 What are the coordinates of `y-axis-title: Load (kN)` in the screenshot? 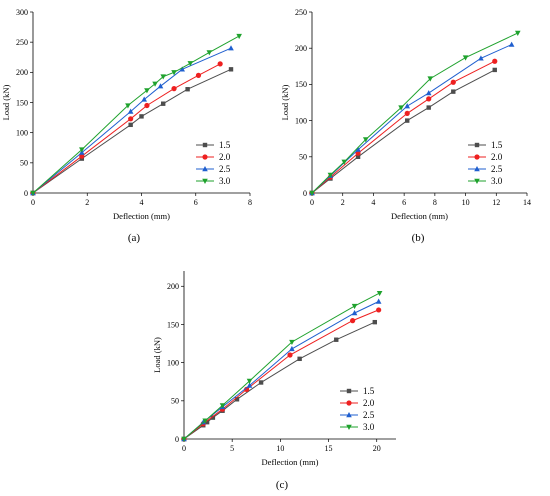 It's located at (157, 355).